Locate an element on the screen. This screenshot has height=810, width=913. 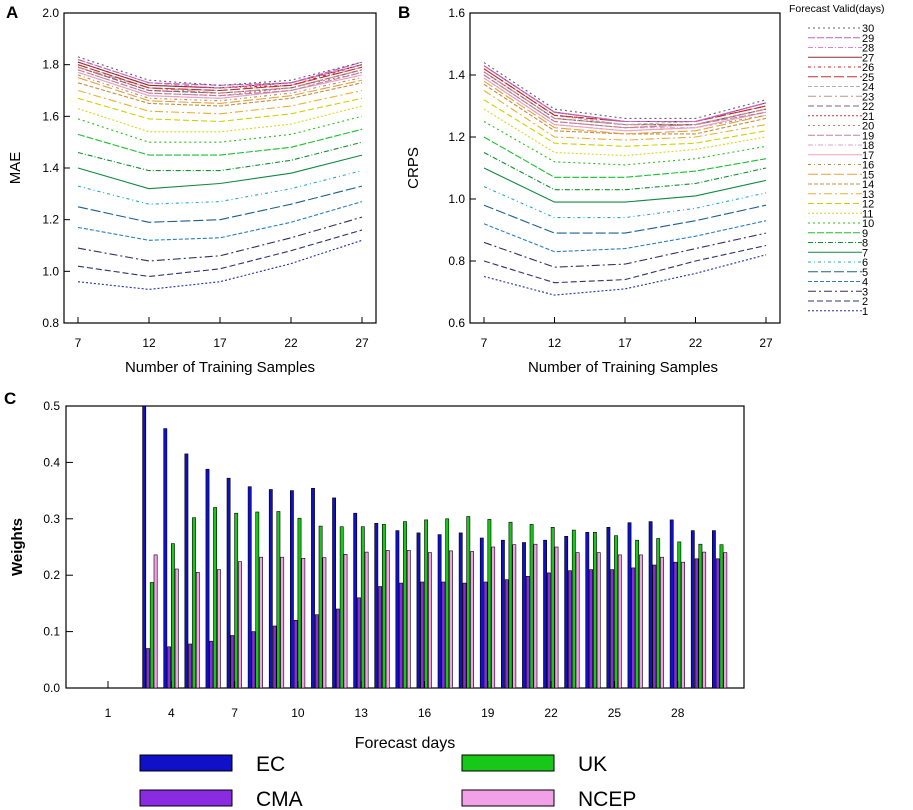
mae-plot-frame is located at coordinates (220, 168).